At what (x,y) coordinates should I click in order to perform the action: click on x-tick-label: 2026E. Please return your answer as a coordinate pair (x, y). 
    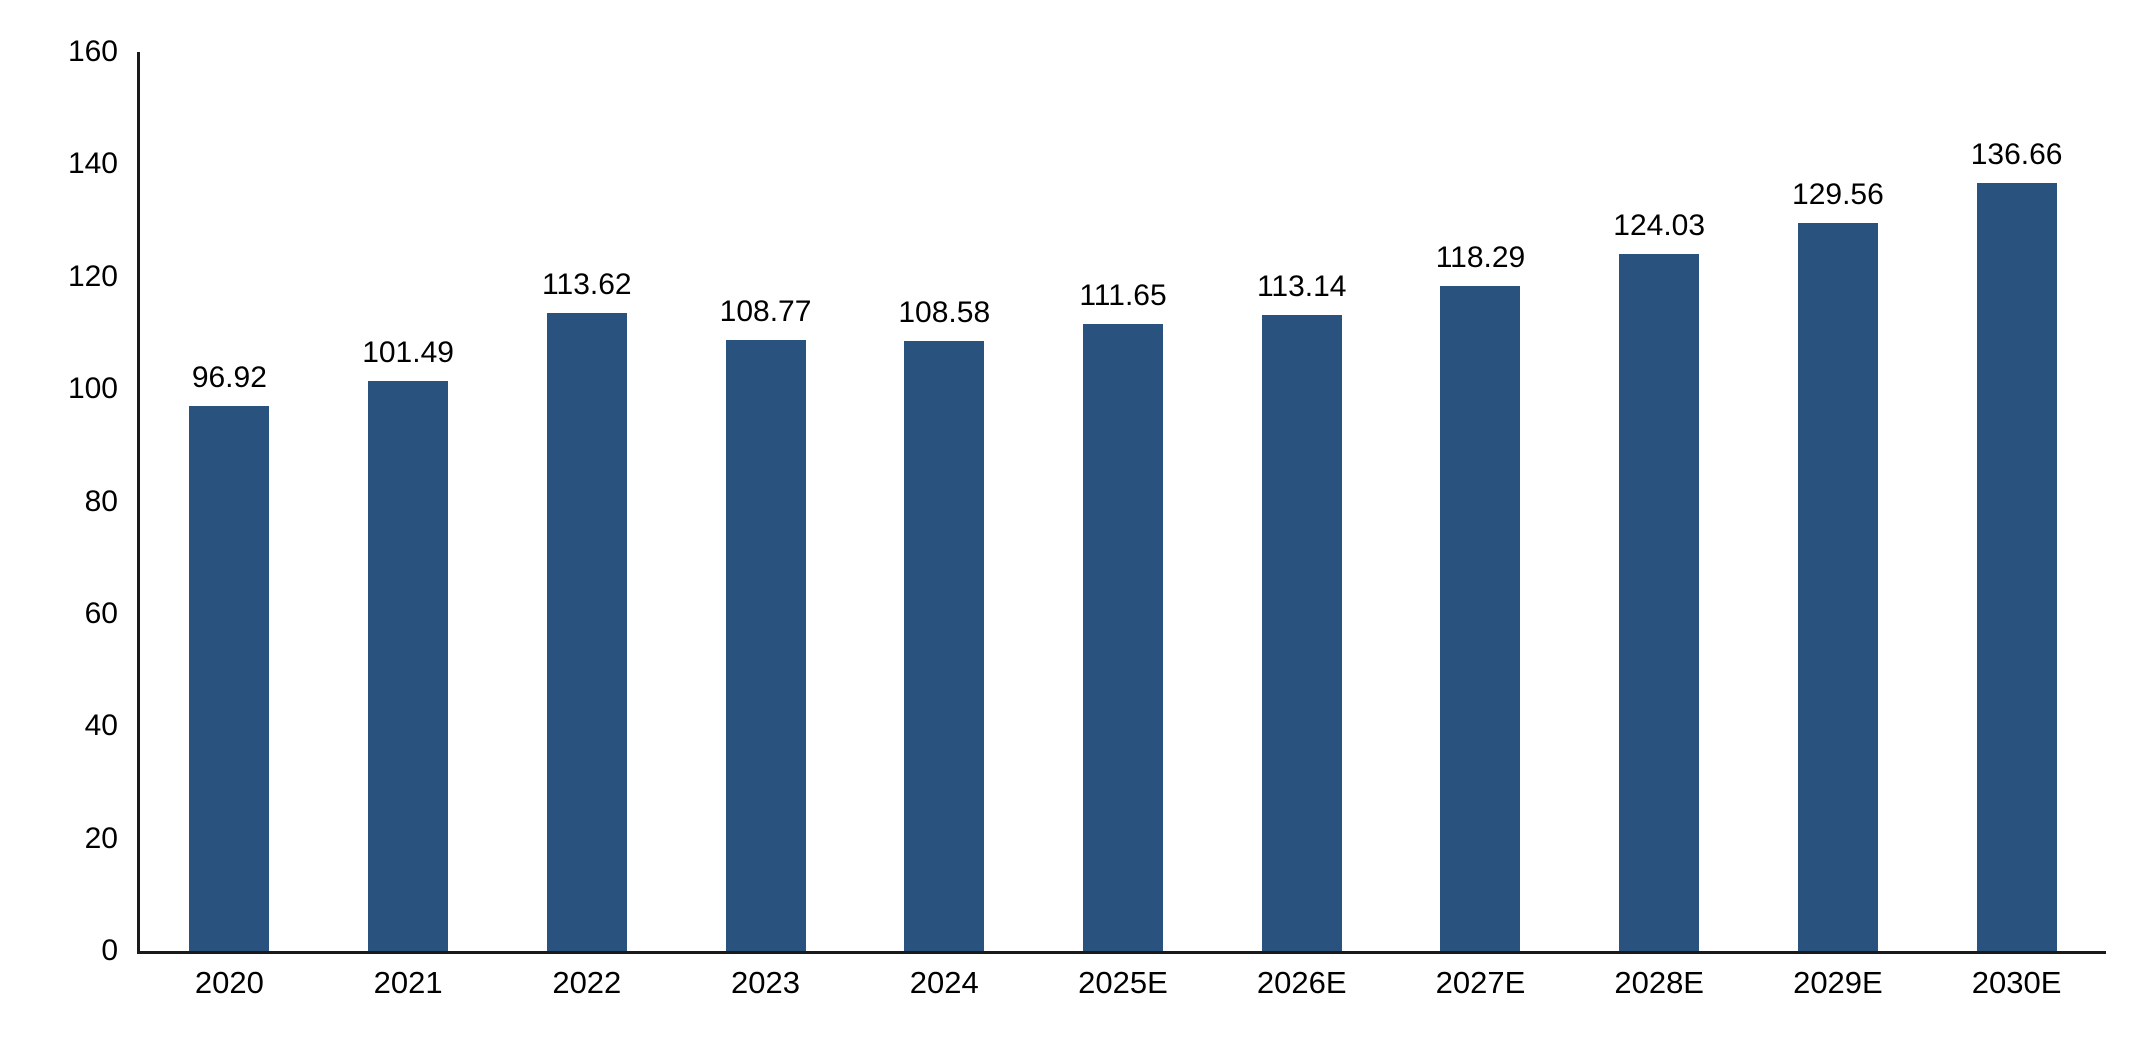
    Looking at the image, I should click on (1301, 982).